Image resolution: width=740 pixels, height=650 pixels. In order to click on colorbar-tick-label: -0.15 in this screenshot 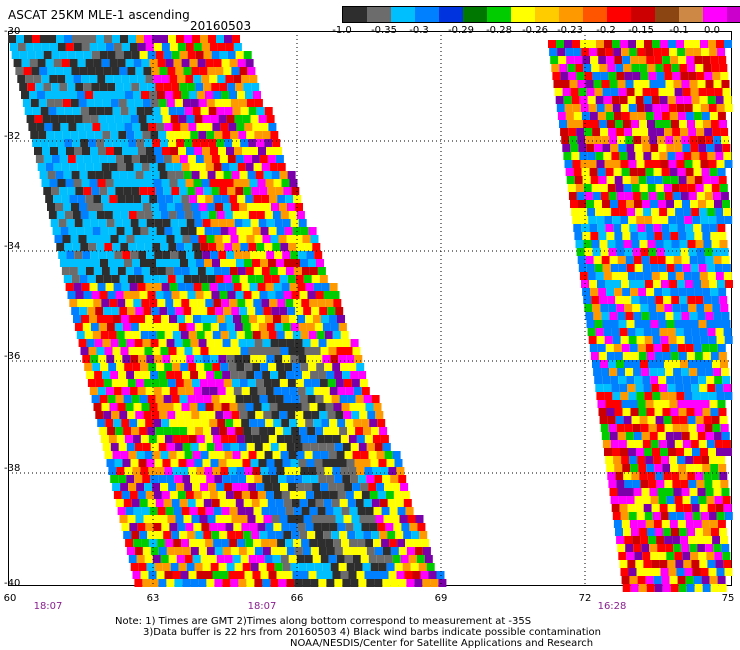, I will do `click(641, 30)`.